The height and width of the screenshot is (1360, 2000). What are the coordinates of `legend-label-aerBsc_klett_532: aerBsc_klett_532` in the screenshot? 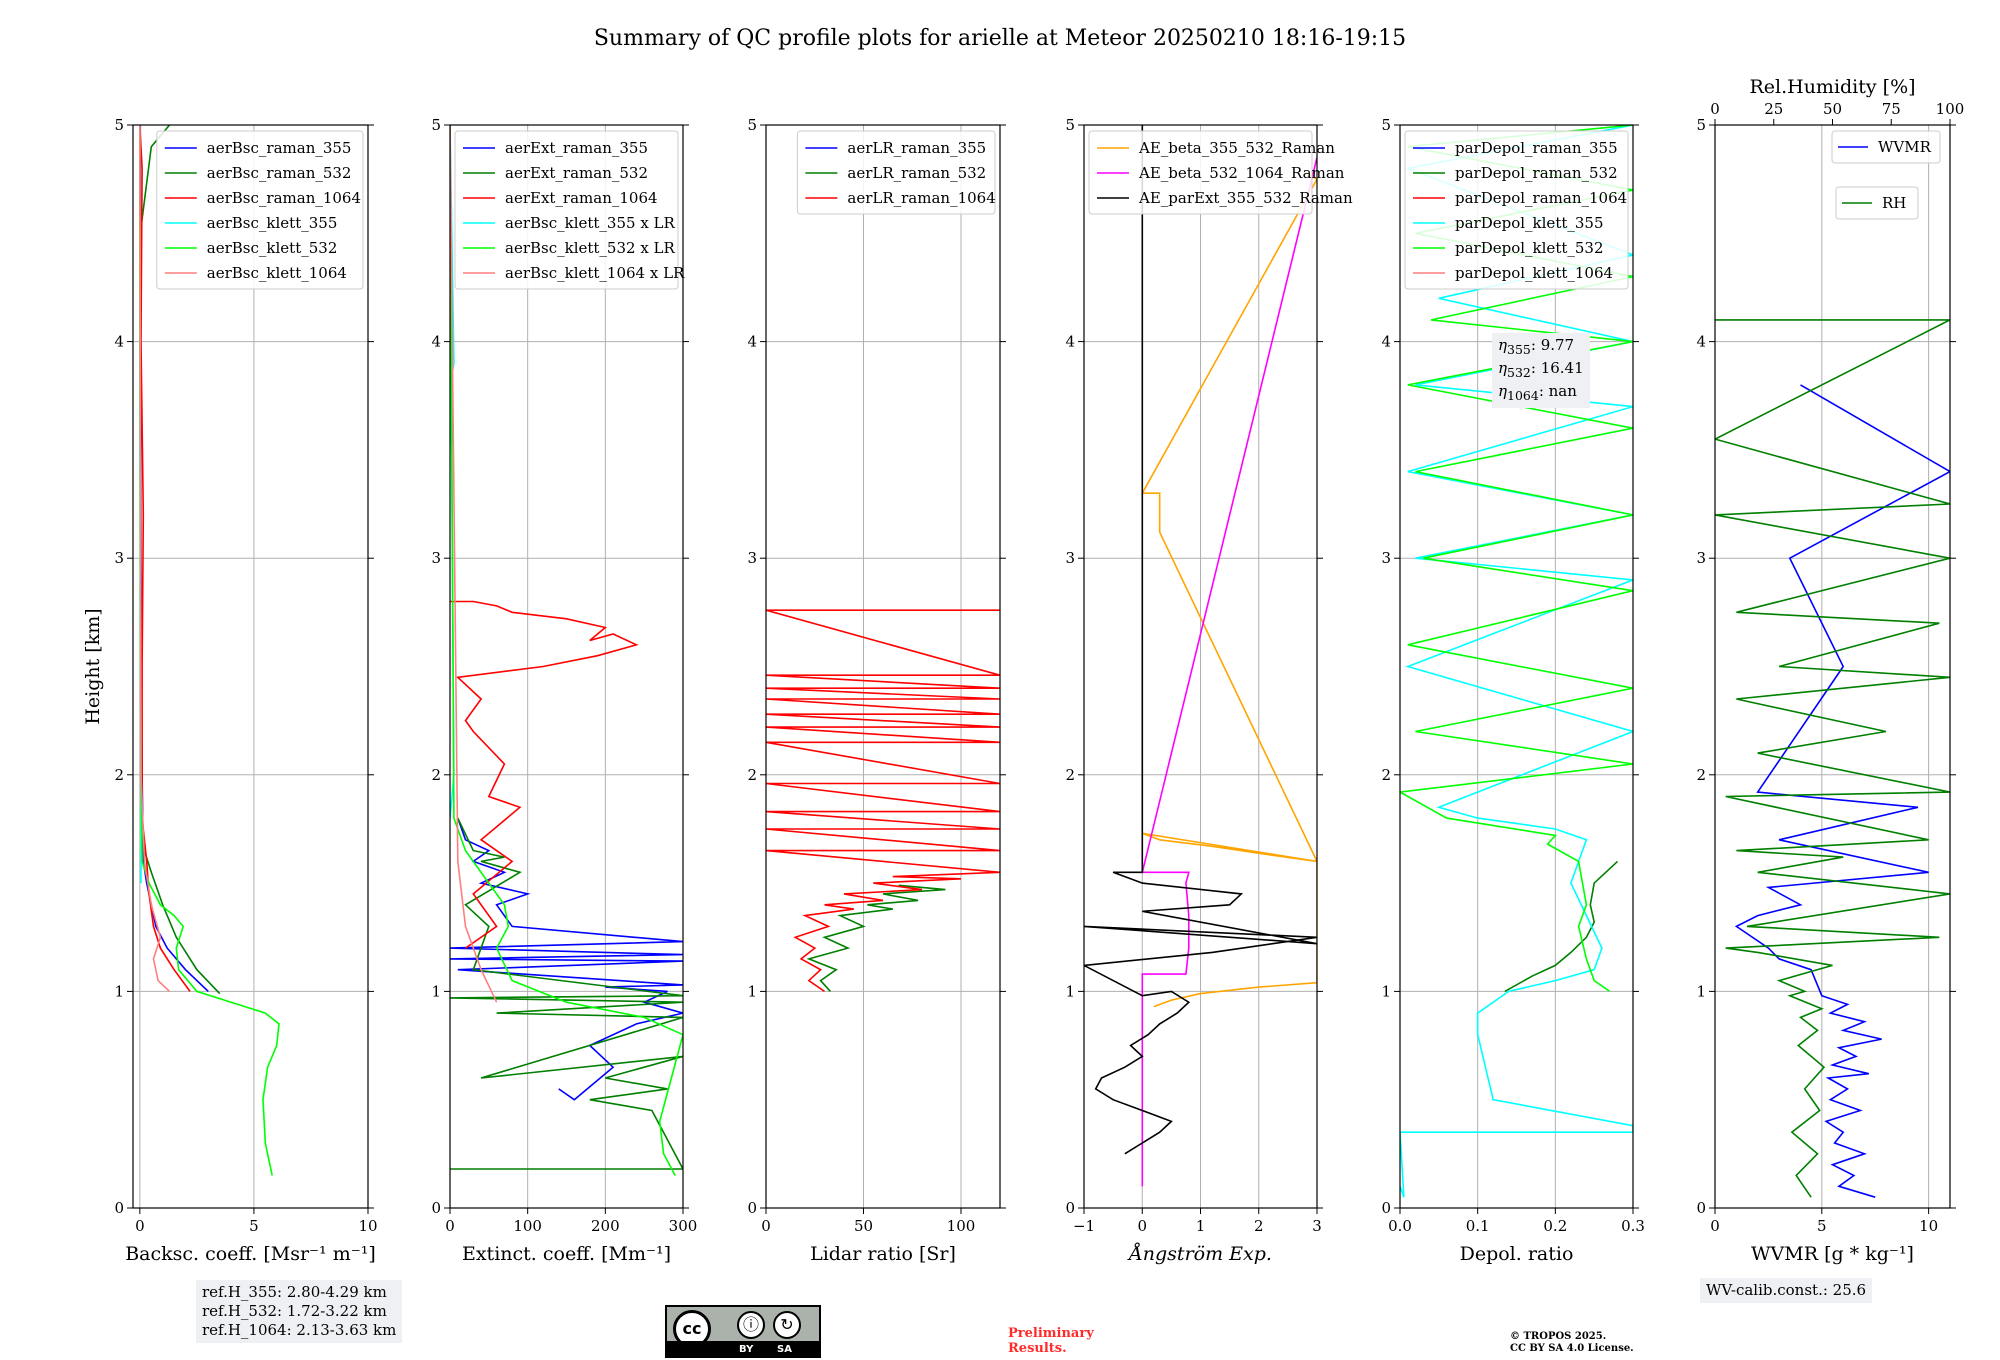 It's located at (272, 248).